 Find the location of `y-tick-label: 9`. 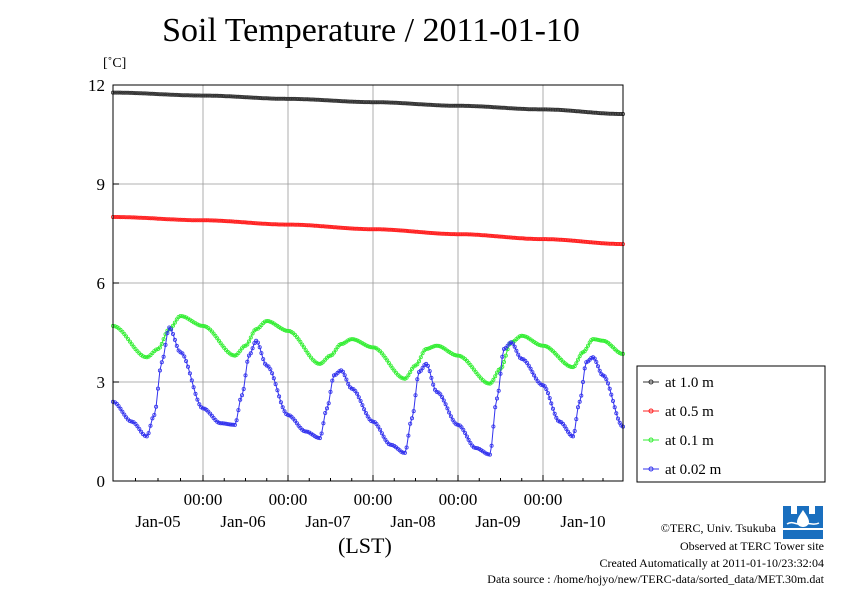

y-tick-label: 9 is located at coordinates (101, 184).